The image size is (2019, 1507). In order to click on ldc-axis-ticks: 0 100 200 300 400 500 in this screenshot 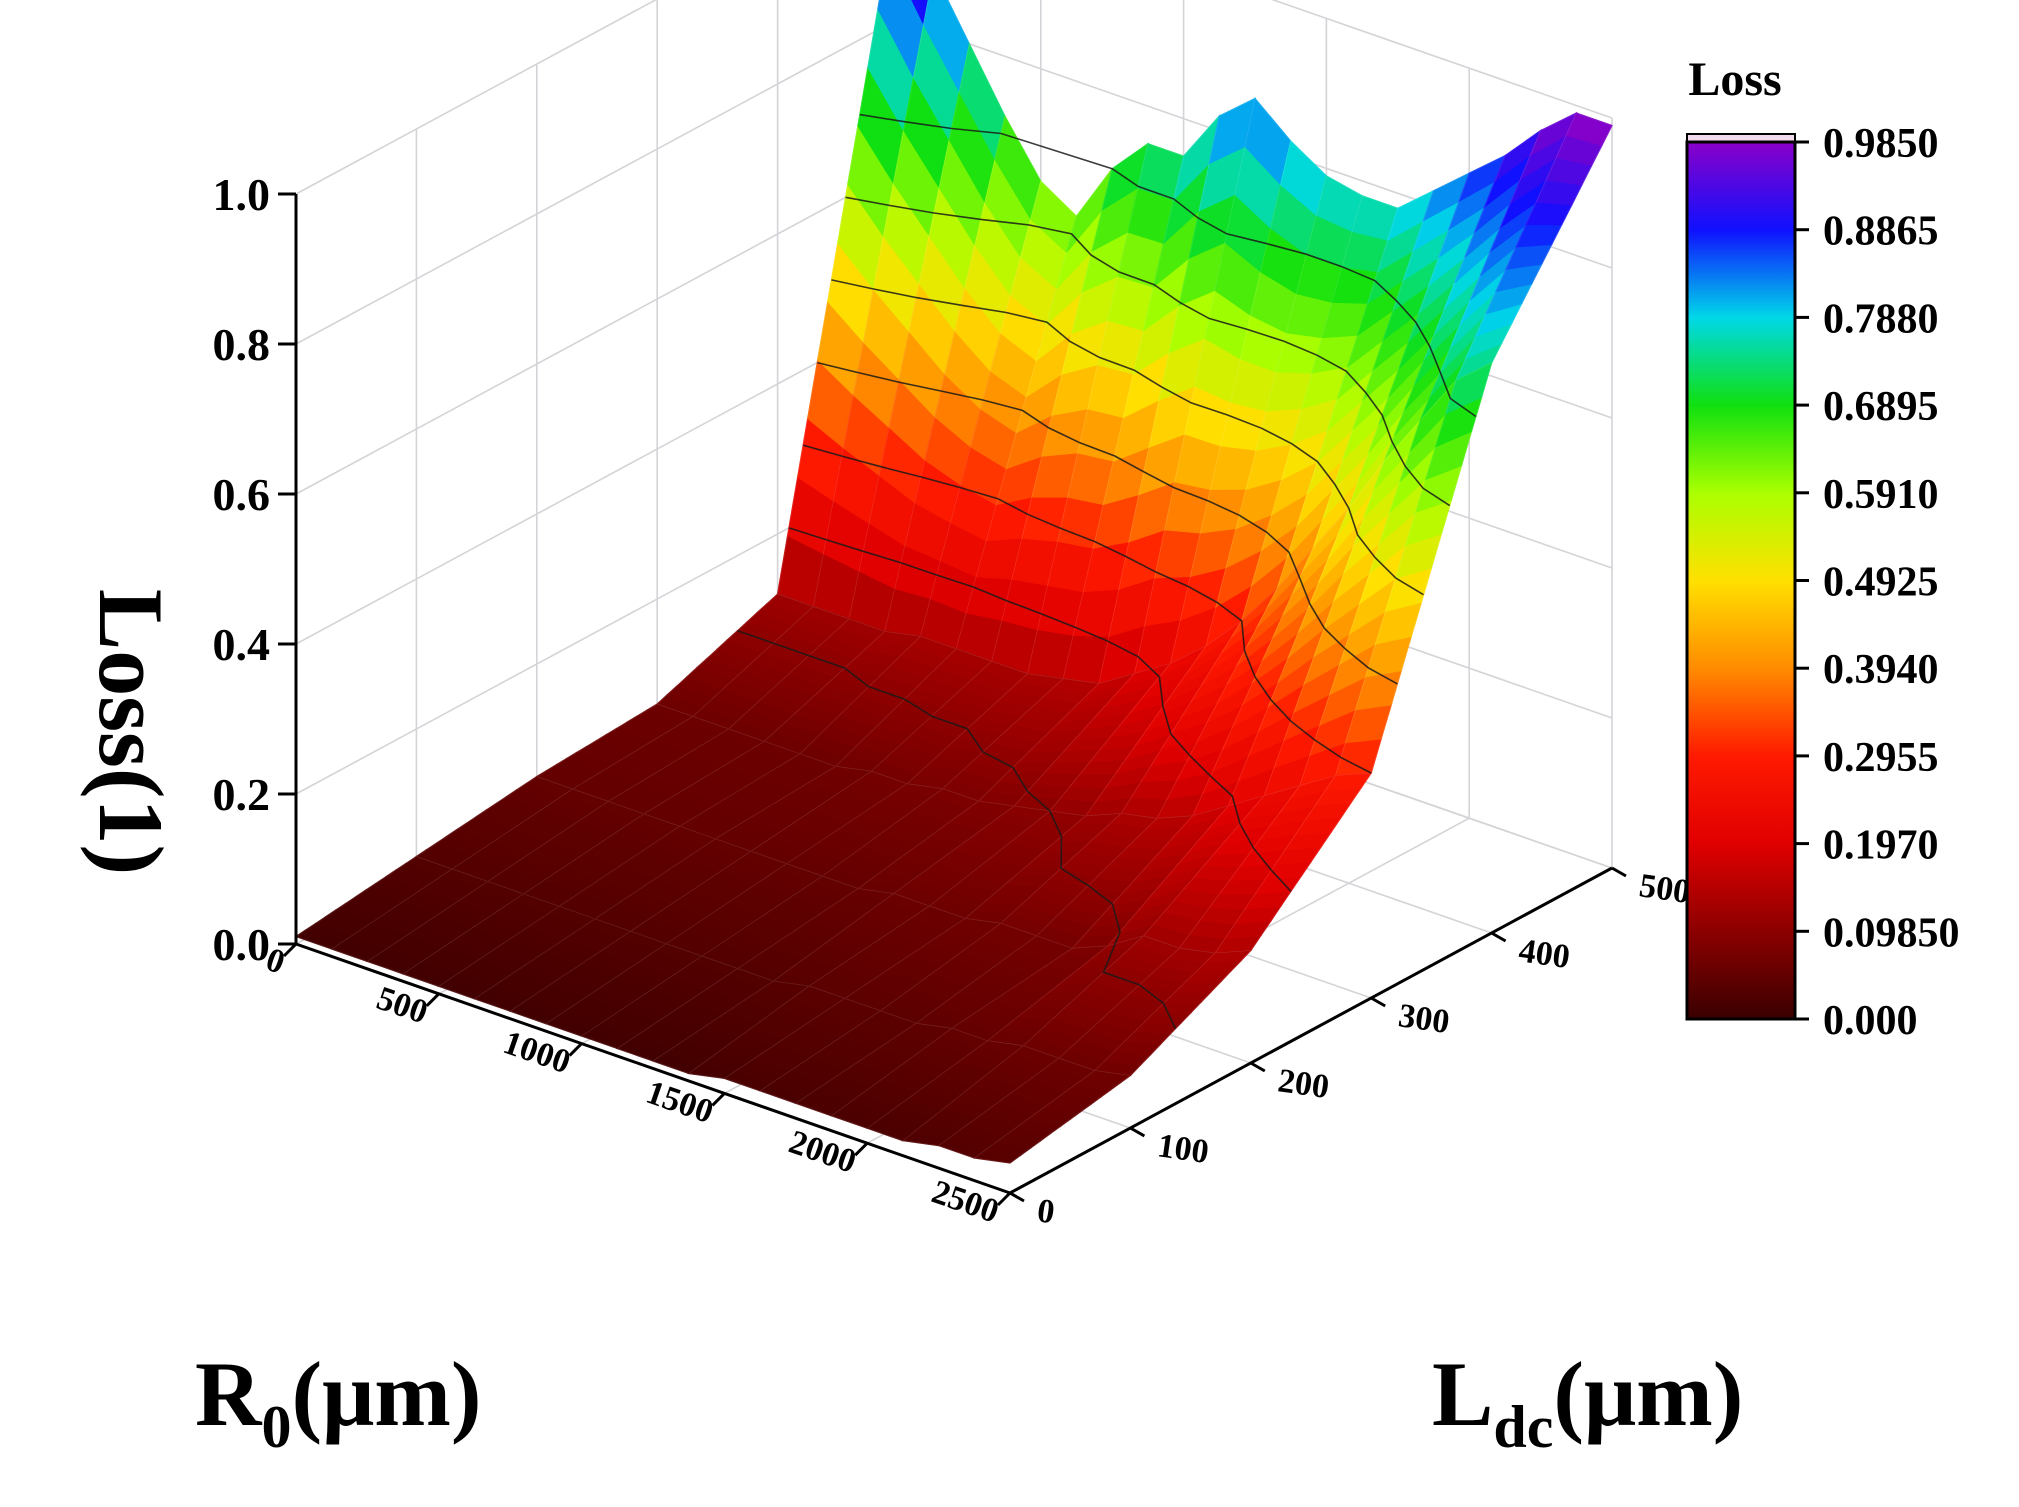, I will do `click(1351, 1048)`.